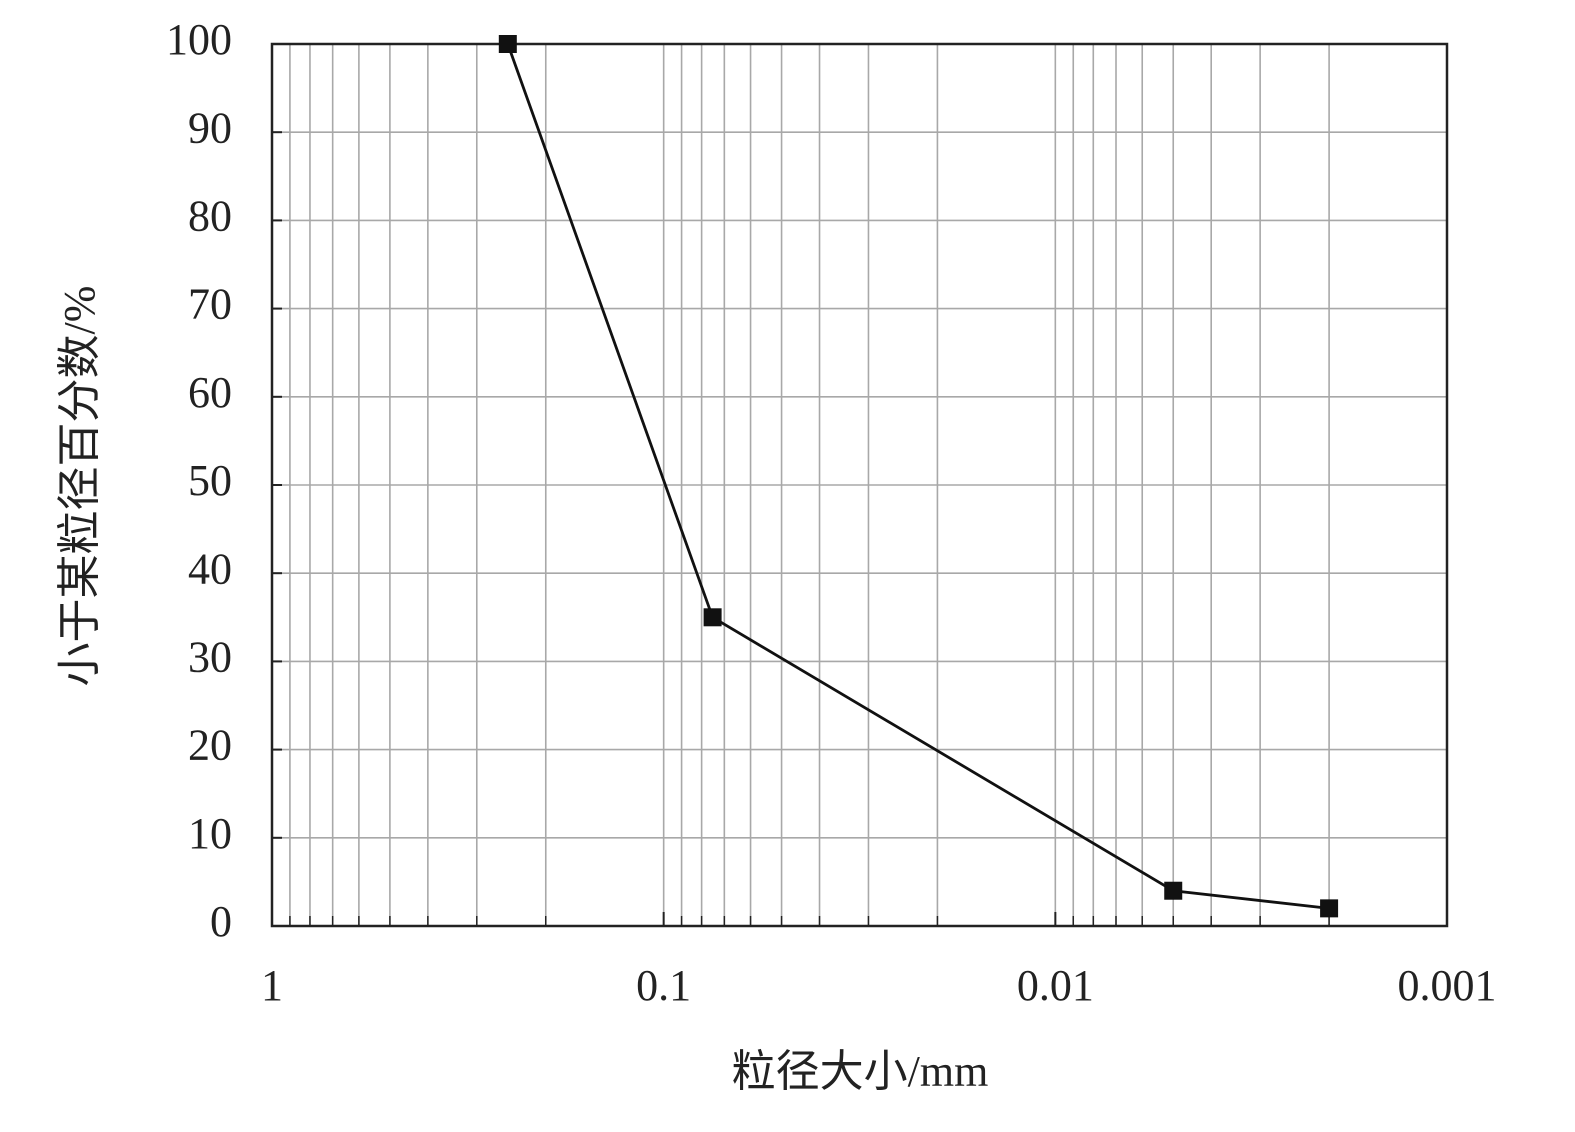  Describe the element at coordinates (210, 392) in the screenshot. I see `y-tick-label: 60` at that location.